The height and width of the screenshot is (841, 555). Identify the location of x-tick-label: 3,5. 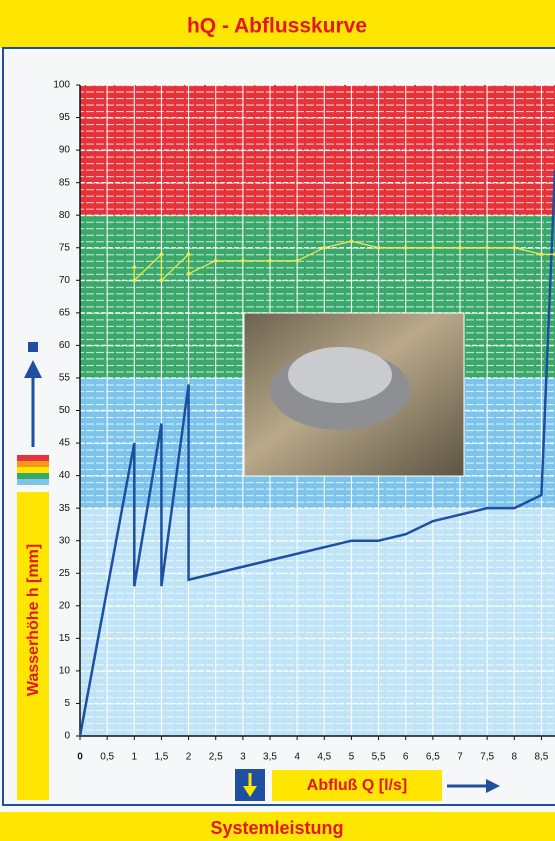
(270, 757).